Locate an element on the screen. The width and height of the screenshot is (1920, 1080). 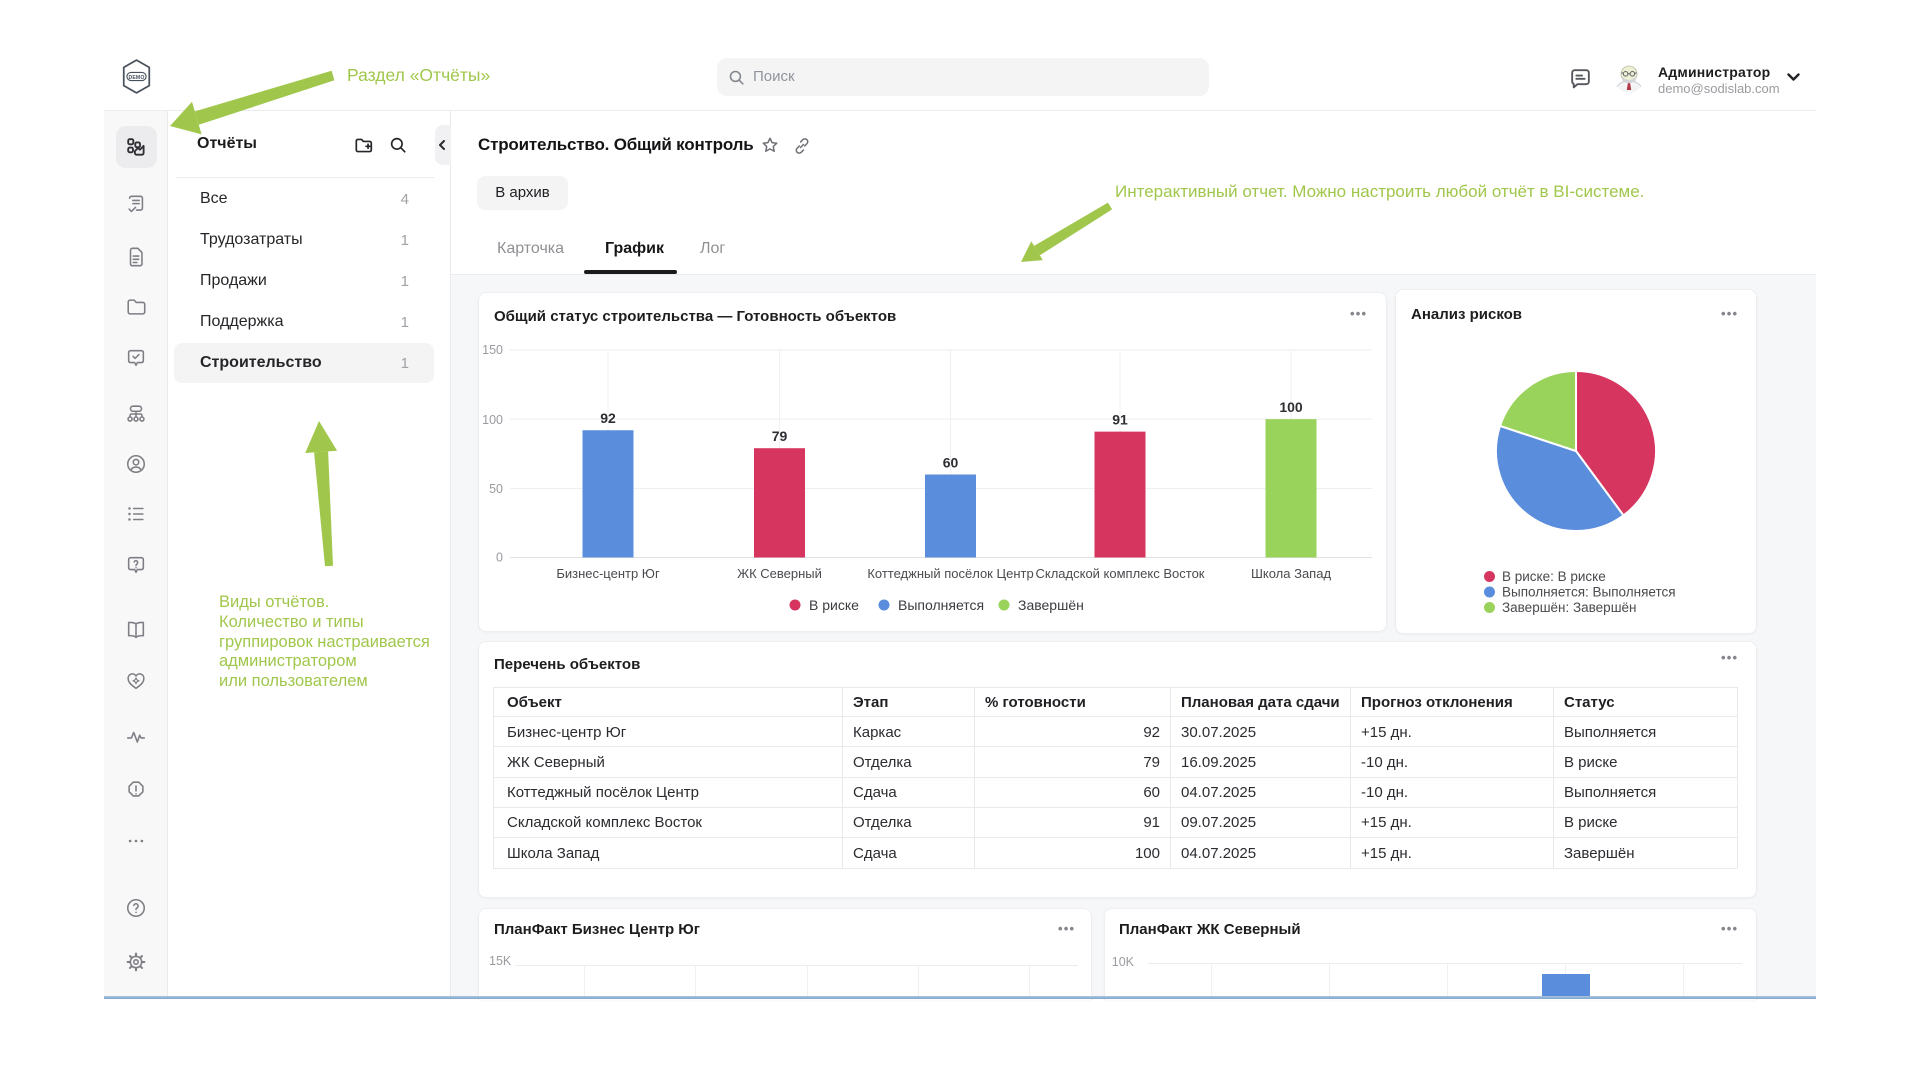
svg-text: 91 is located at coordinates (1120, 420).